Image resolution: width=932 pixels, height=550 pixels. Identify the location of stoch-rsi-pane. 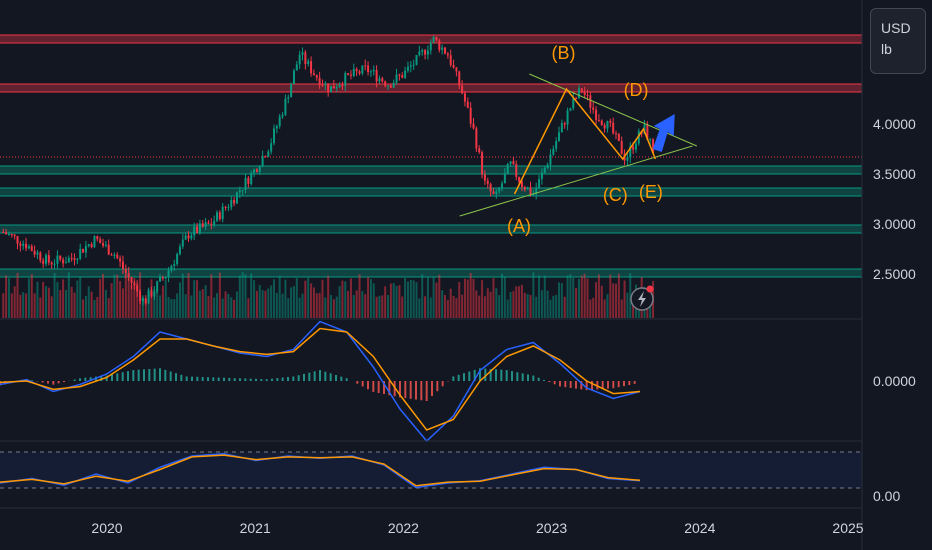
(431, 470).